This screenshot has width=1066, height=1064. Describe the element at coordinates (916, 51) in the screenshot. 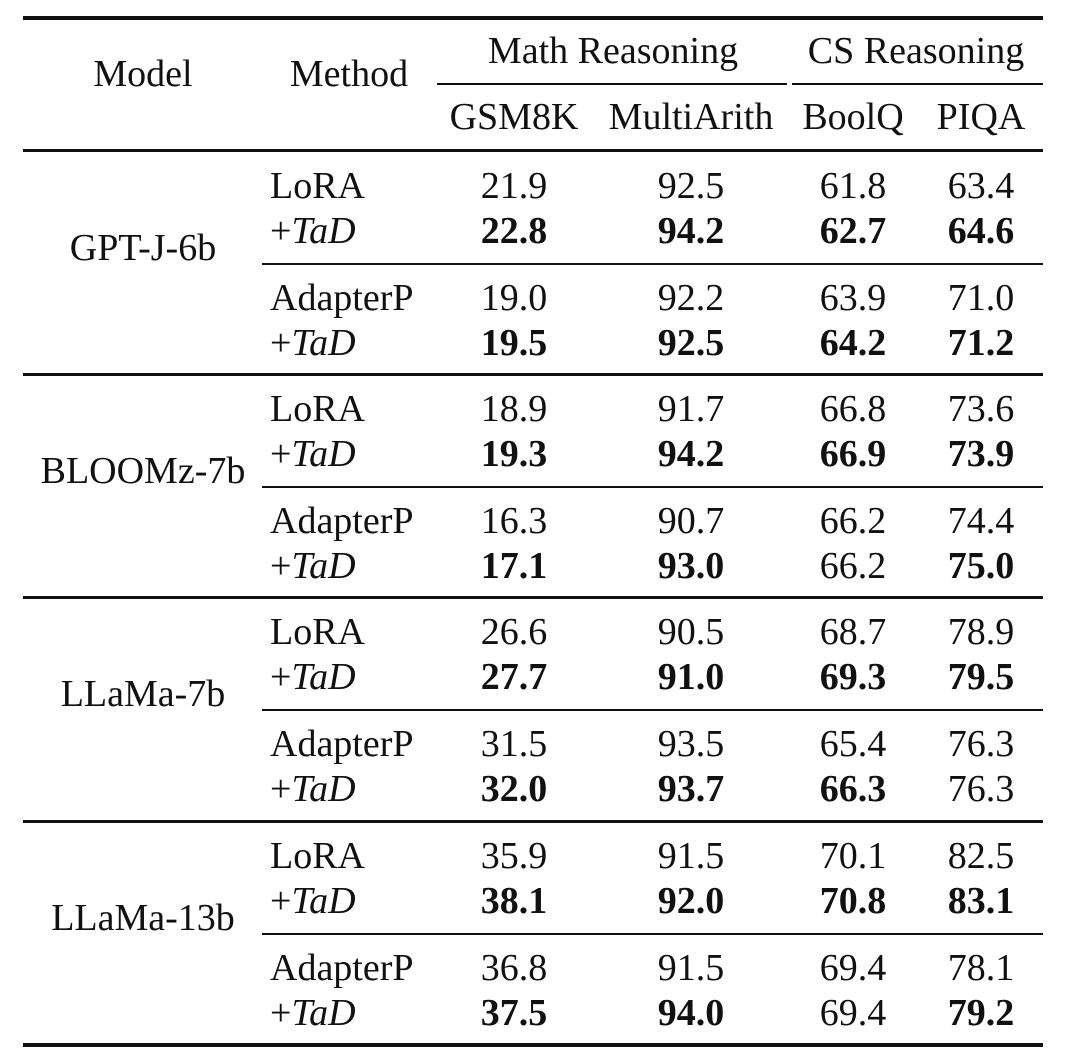

I see `header-cs-reasoning: CS Reasoning` at that location.